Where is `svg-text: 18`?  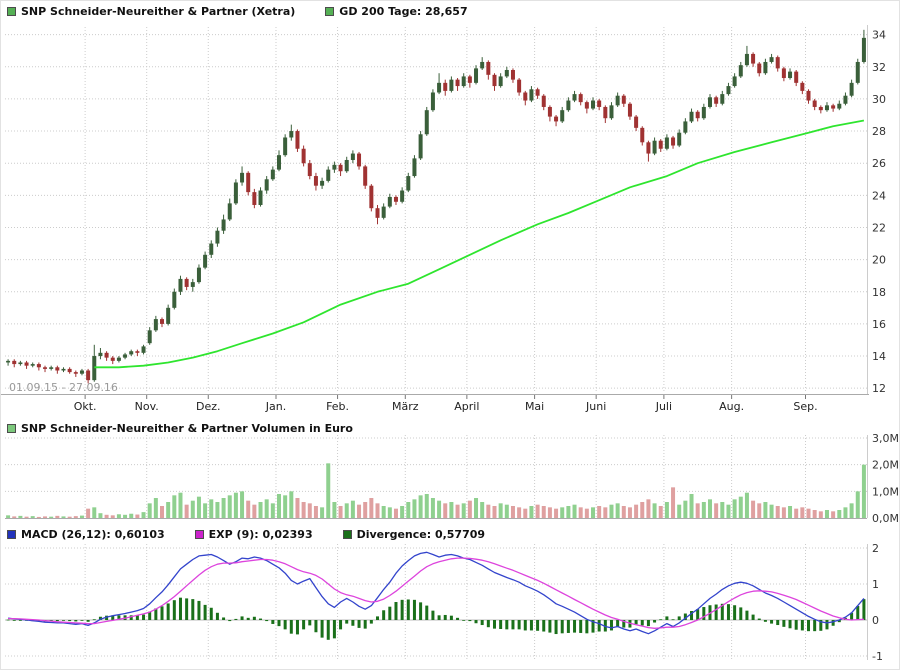
svg-text: 18 is located at coordinates (879, 292).